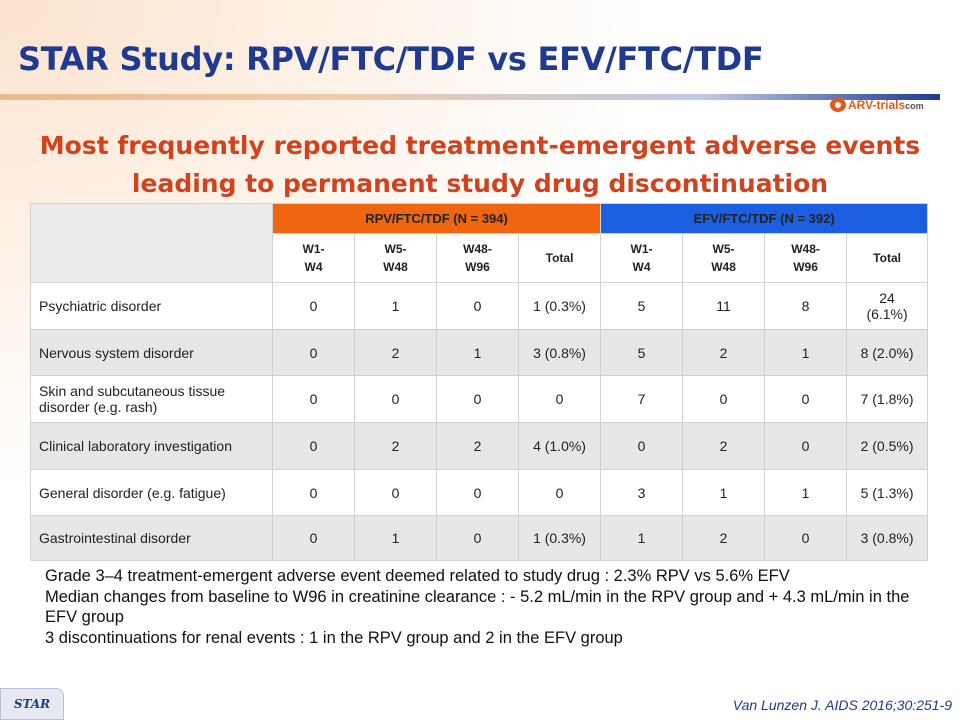 Image resolution: width=960 pixels, height=720 pixels. Describe the element at coordinates (391, 59) in the screenshot. I see `slide-title: STAR Study: RPV/FTC/TDF vs EFV/FTC/TDF` at that location.